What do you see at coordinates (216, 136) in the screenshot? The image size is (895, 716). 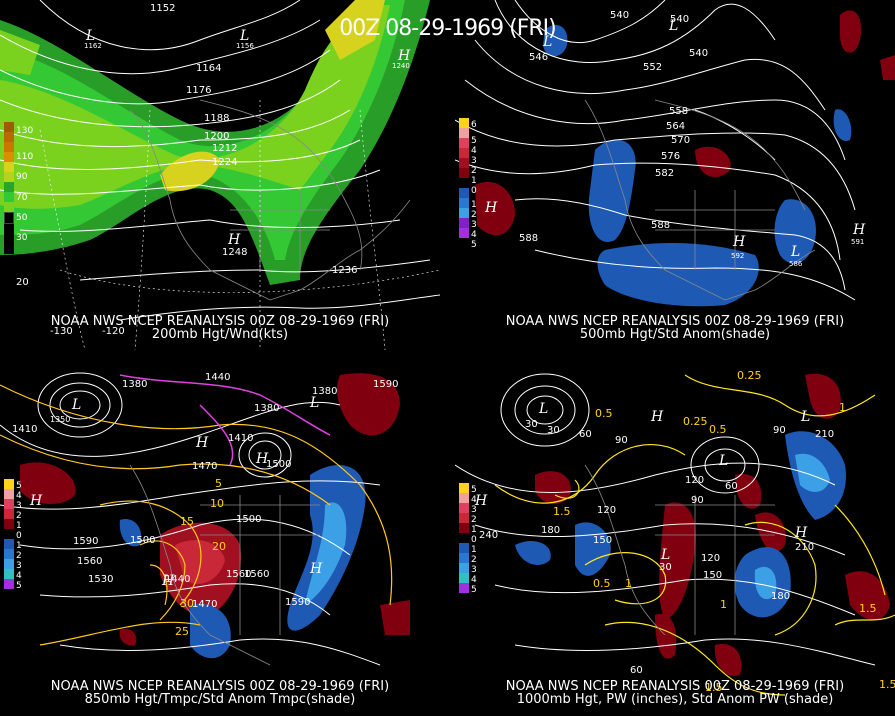 I see `contour-label: 1200` at bounding box center [216, 136].